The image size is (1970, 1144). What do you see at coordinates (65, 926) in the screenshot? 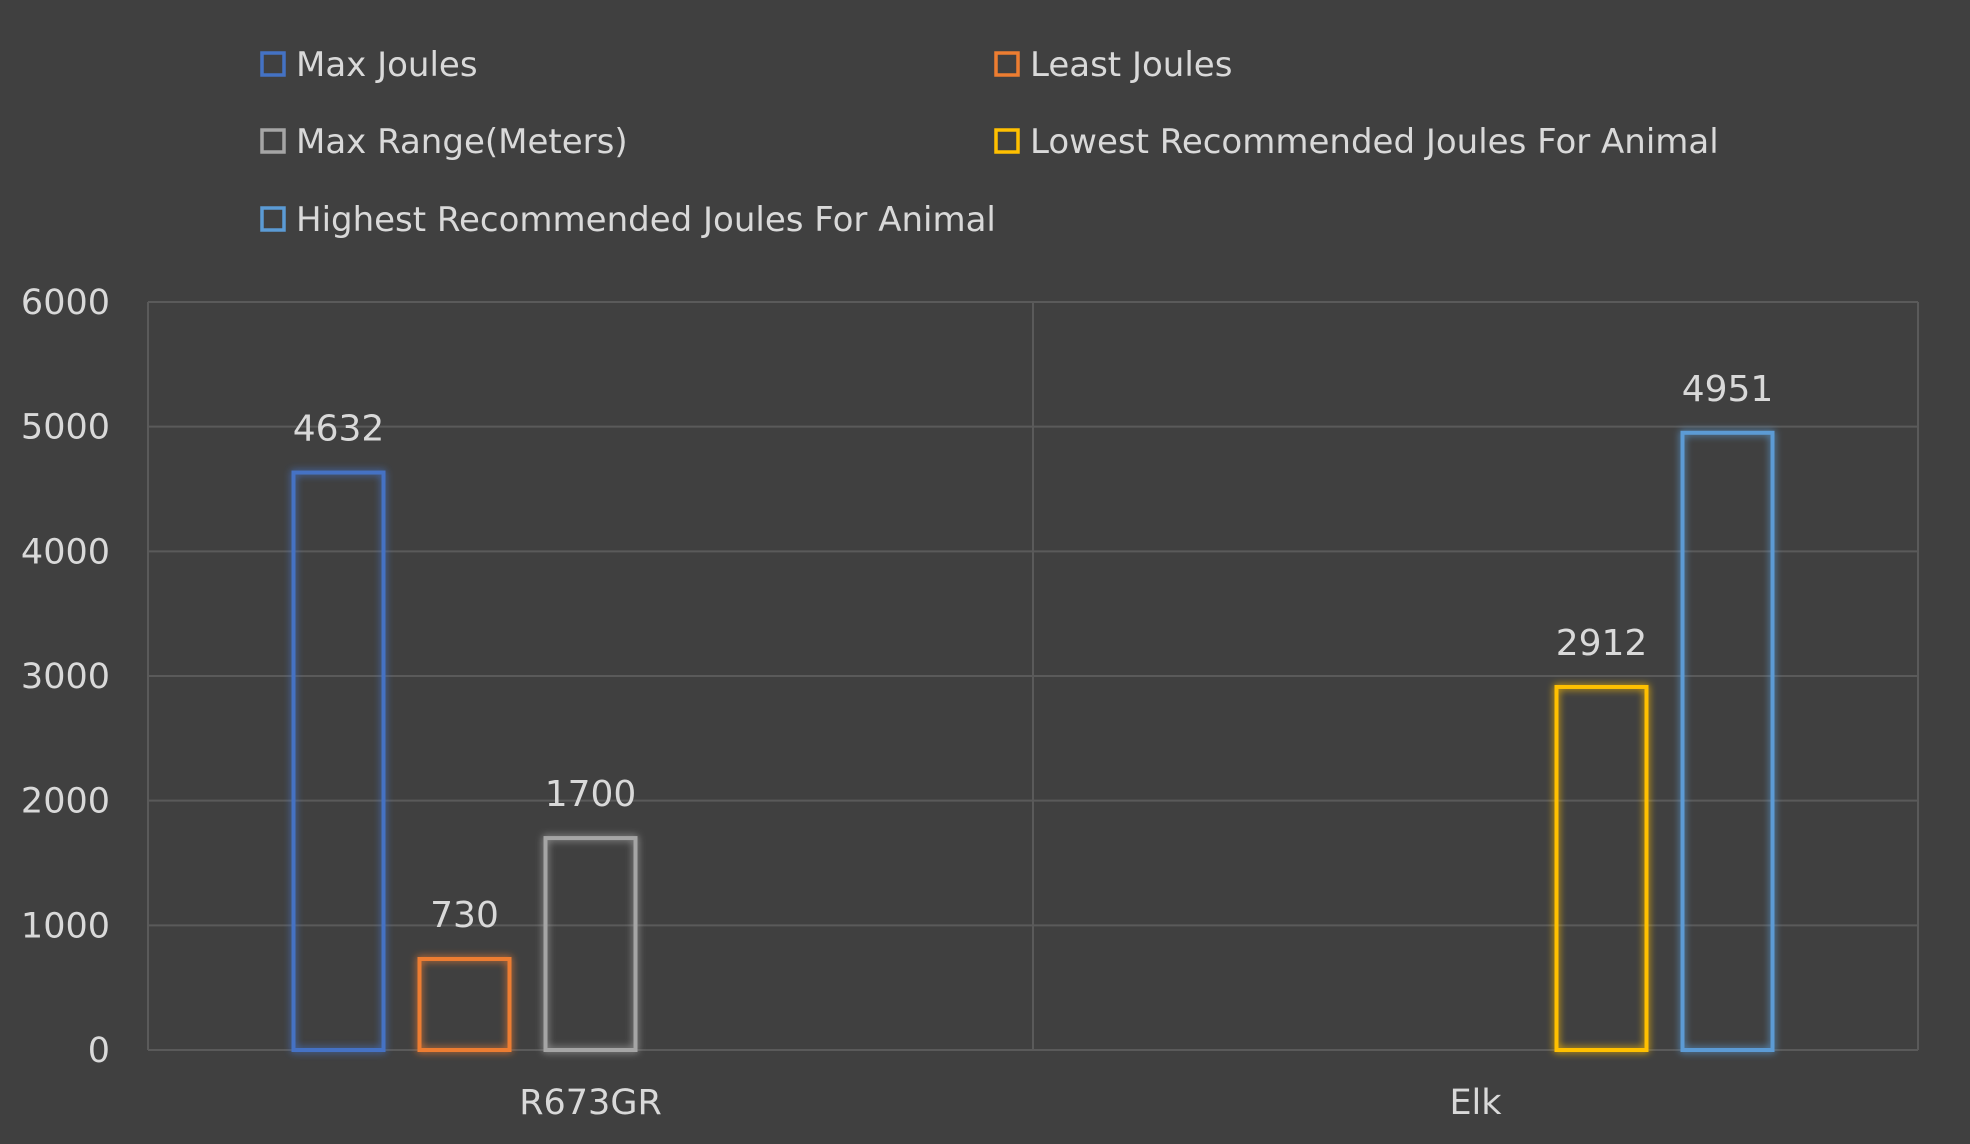
I see `y-tick-label: 1000` at bounding box center [65, 926].